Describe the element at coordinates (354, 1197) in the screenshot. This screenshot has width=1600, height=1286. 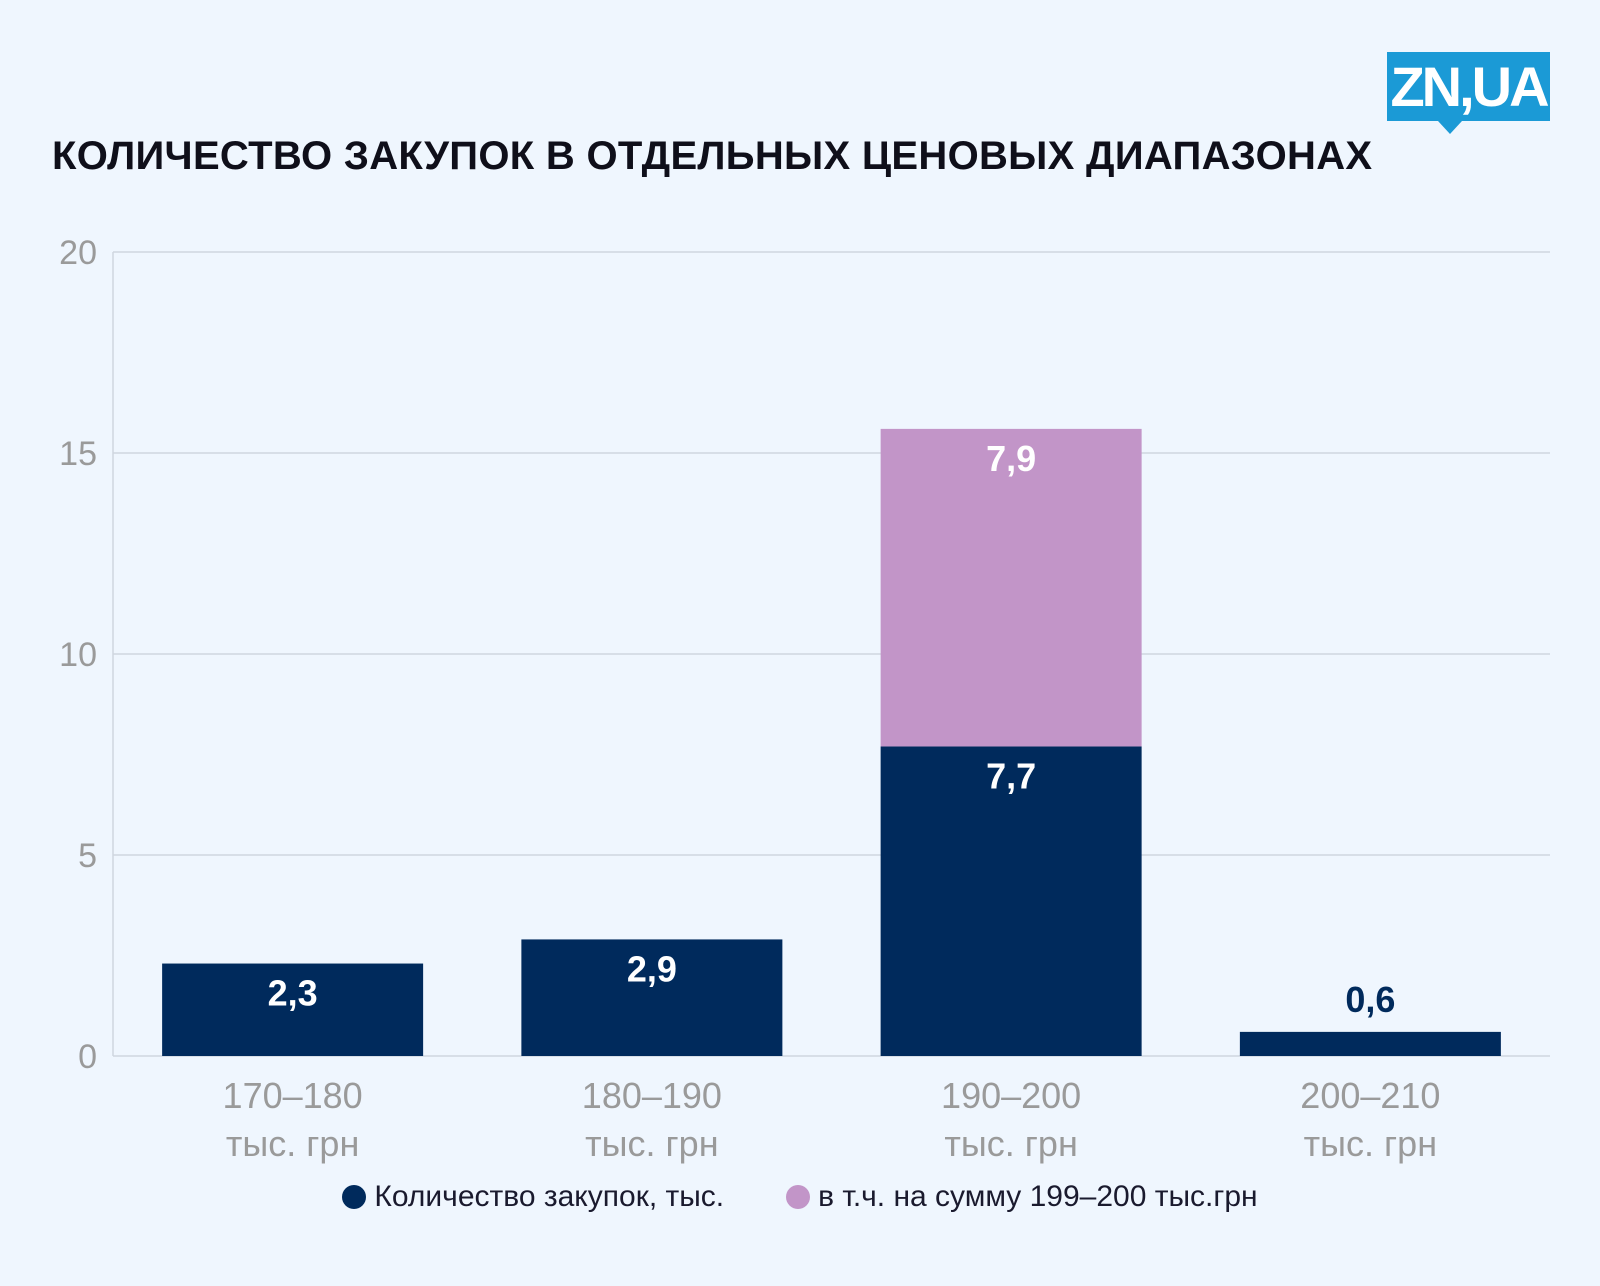
I see `legend-swatch-main` at that location.